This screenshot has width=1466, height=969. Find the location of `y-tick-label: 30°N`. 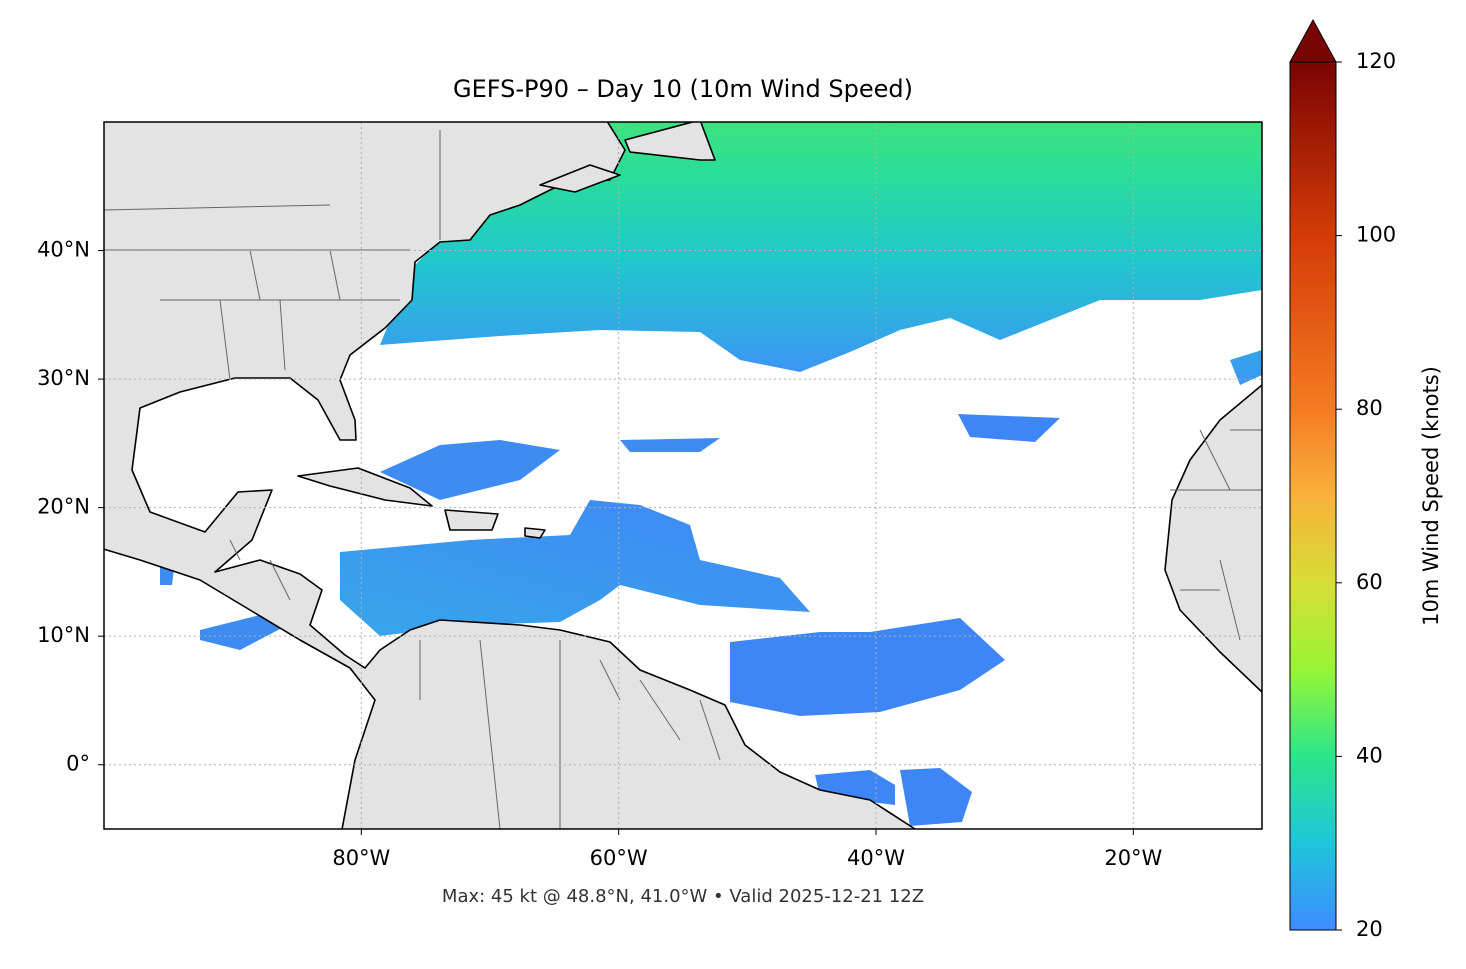

y-tick-label: 30°N is located at coordinates (63, 378).